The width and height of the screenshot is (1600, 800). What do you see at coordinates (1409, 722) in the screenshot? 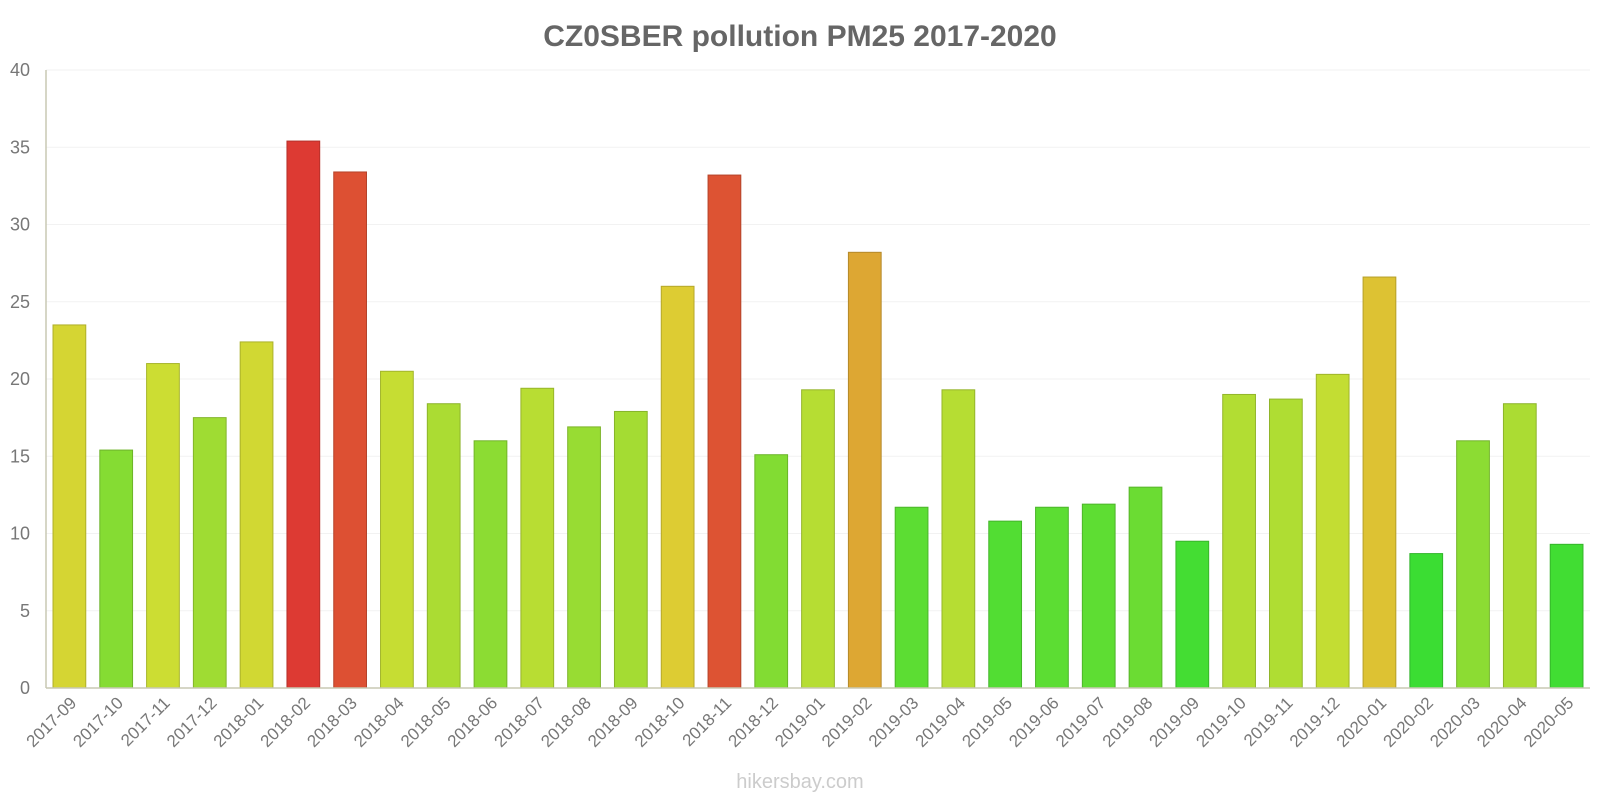
I see `x-tick-label: 2020-02` at bounding box center [1409, 722].